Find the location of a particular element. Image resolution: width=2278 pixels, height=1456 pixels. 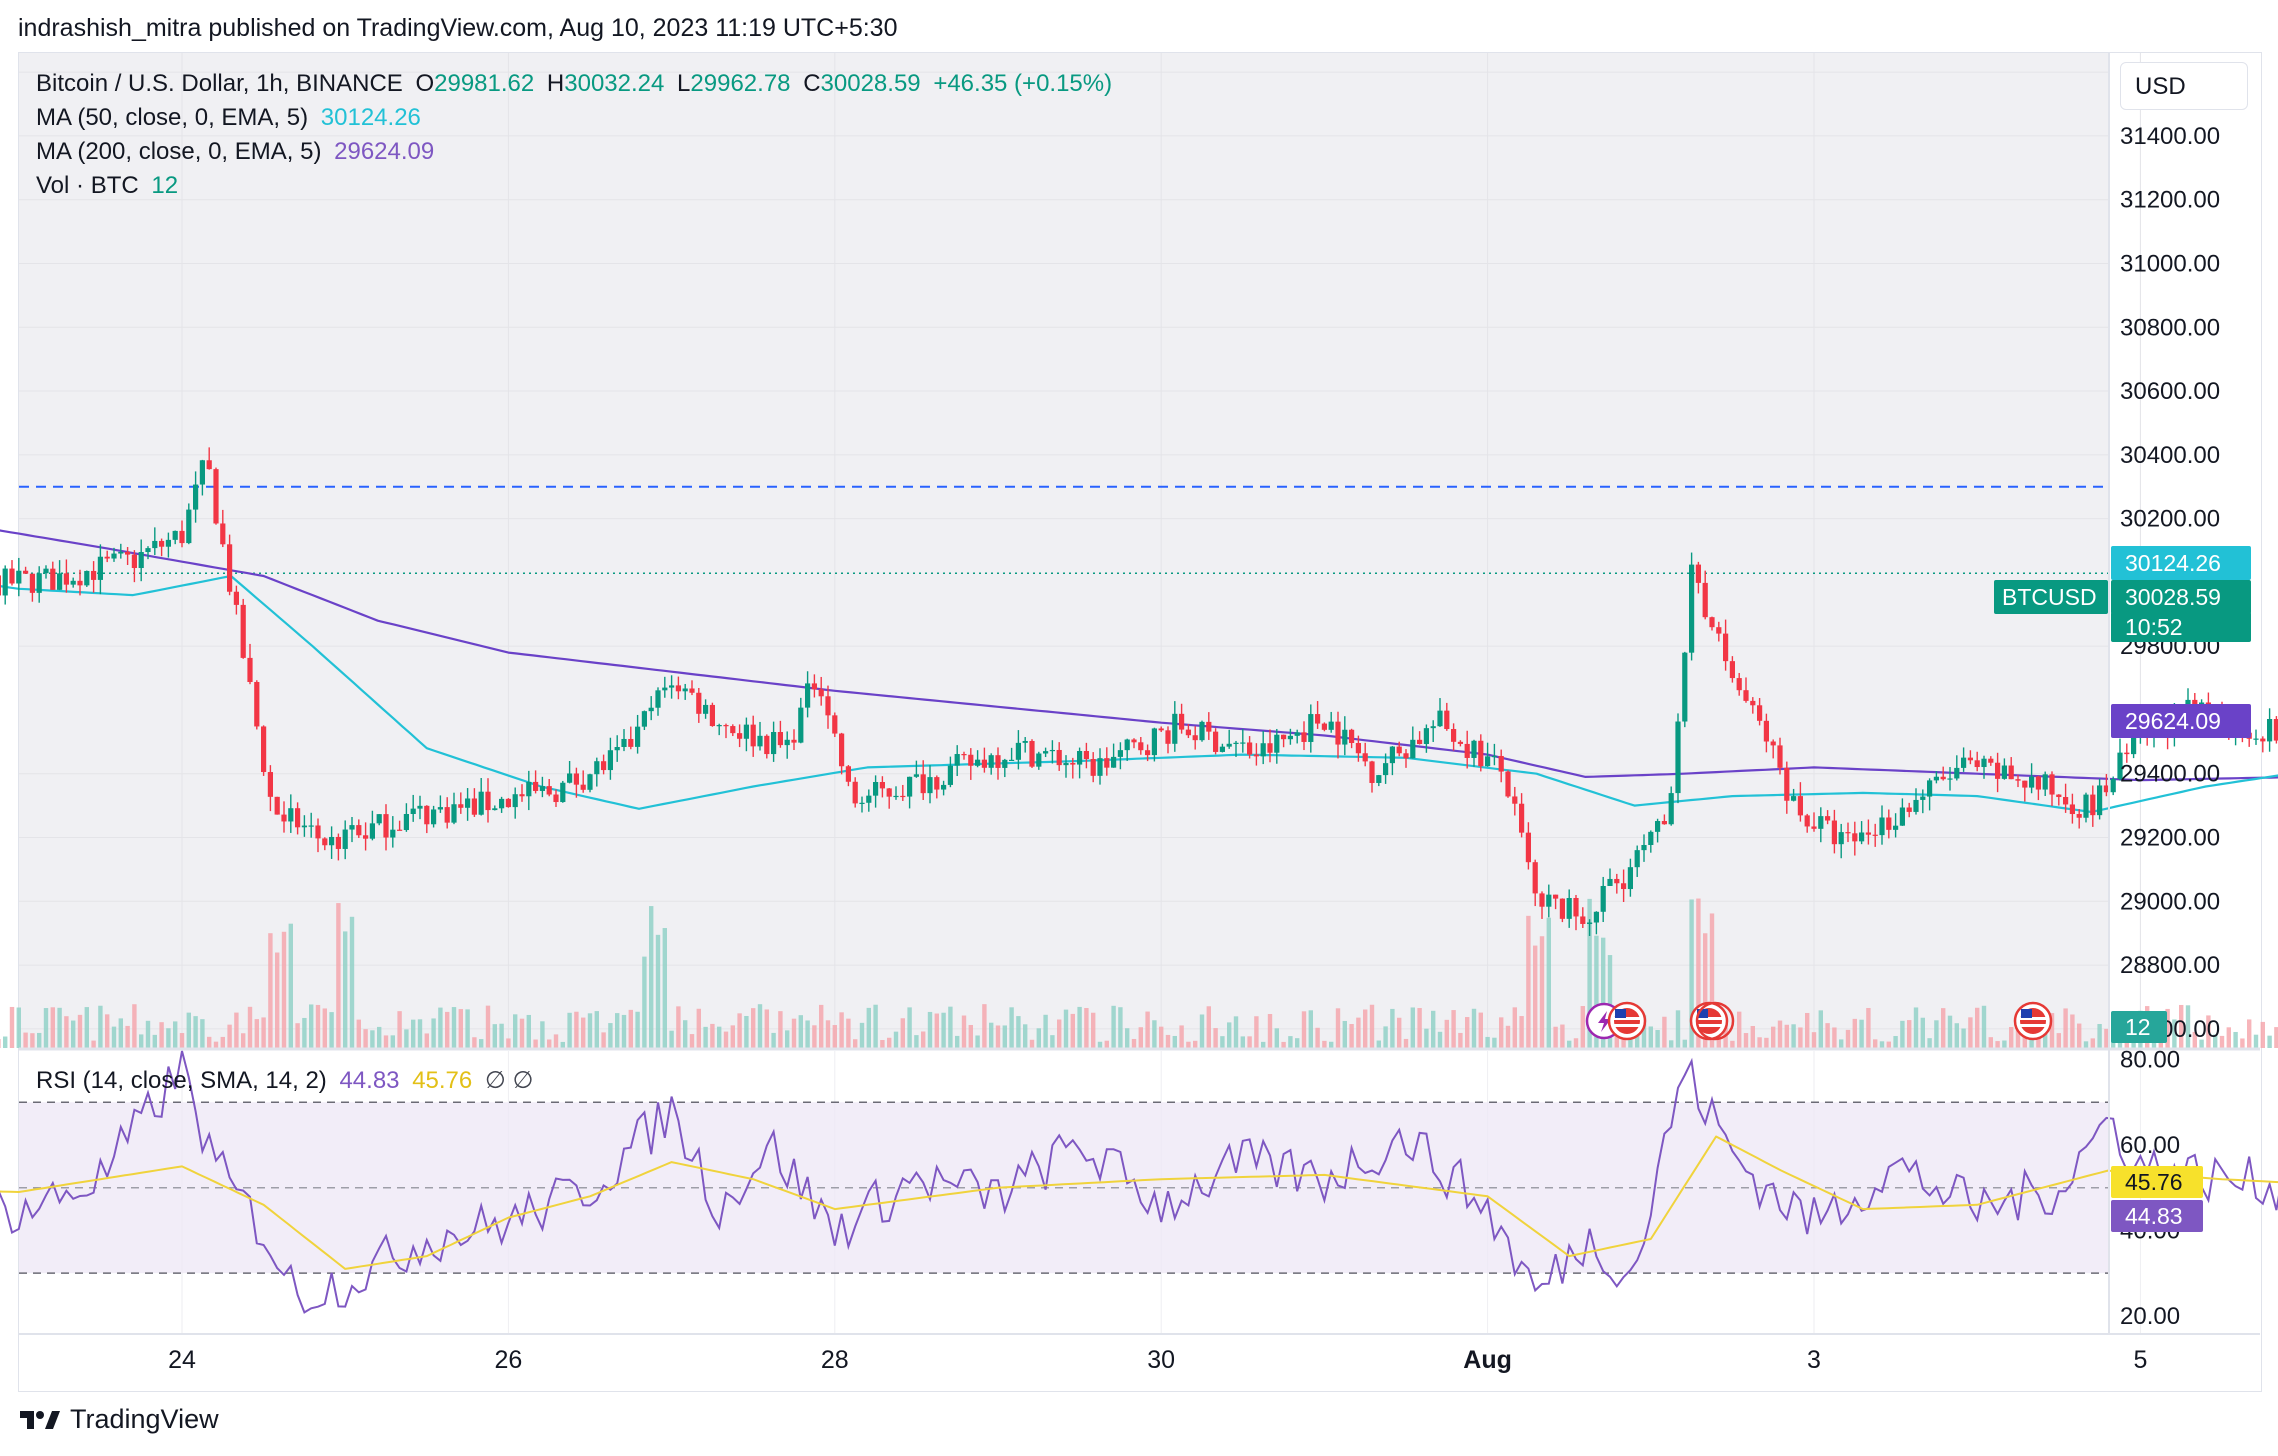

ma200-price-tag: 29624.09 is located at coordinates (2181, 721).